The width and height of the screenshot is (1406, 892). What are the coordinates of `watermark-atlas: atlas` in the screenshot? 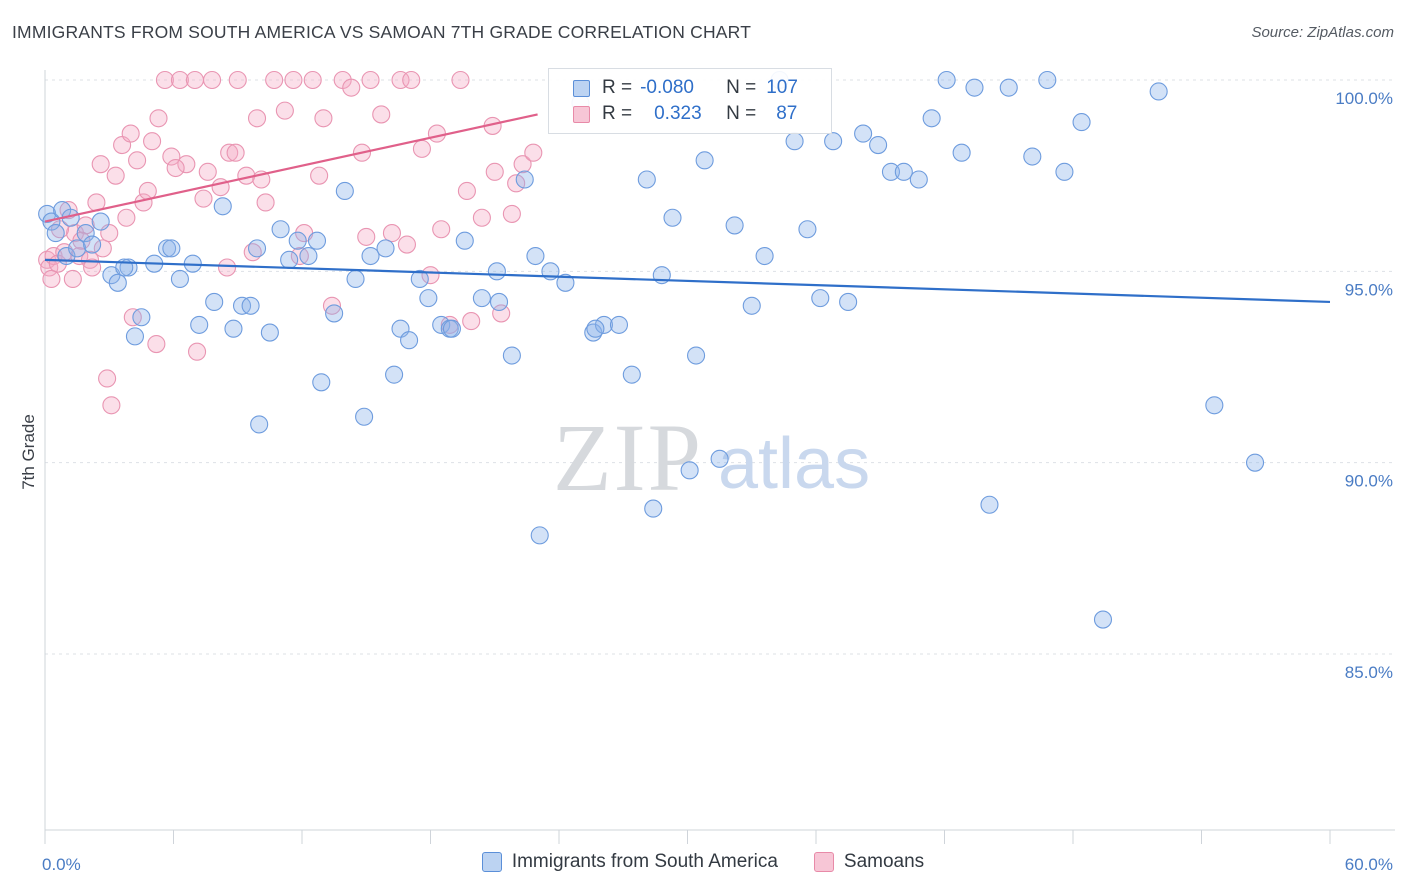 It's located at (794, 464).